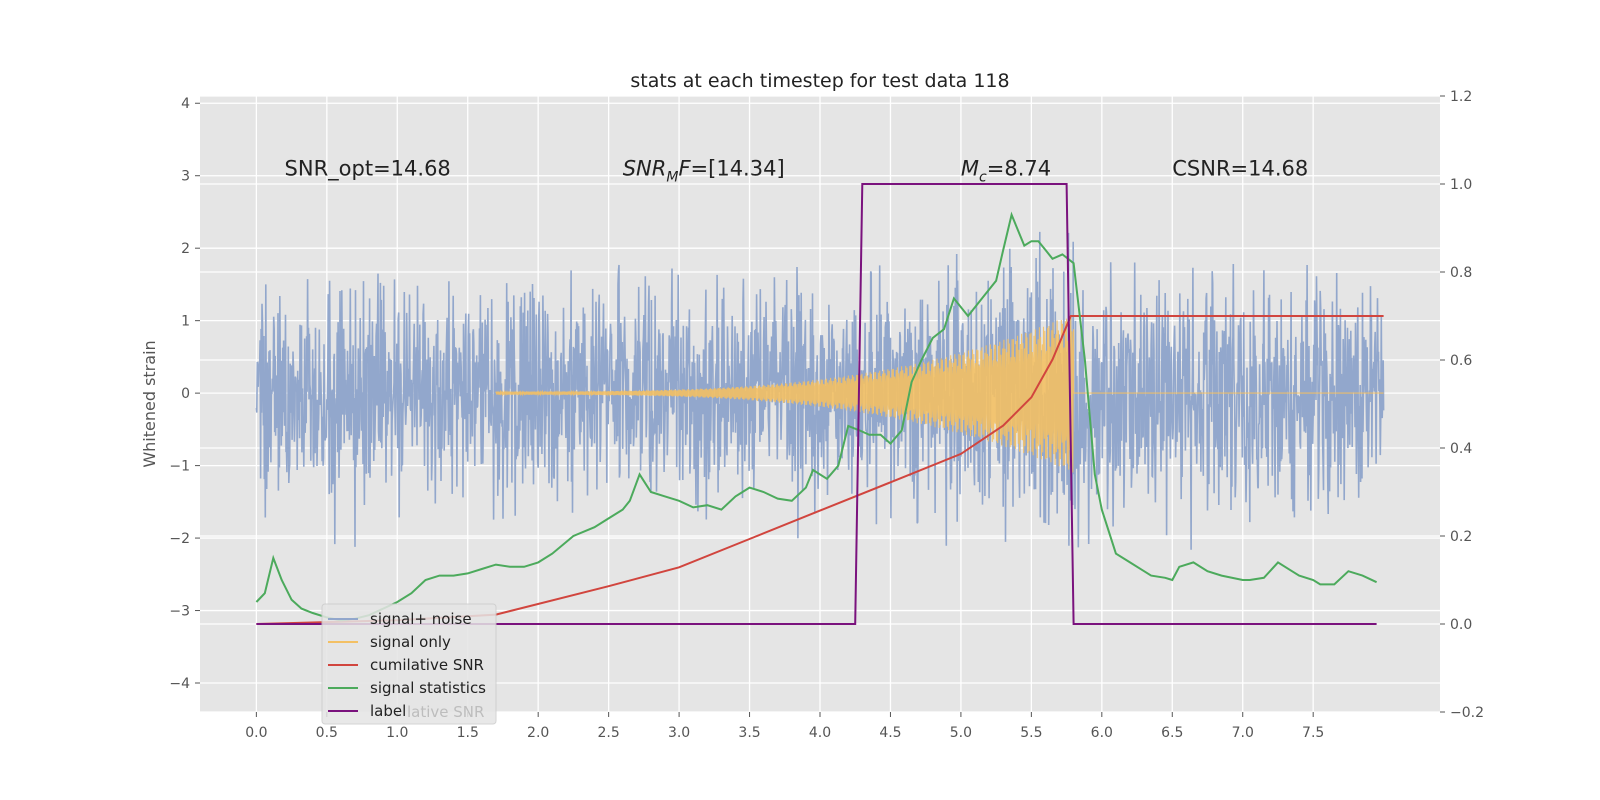 The height and width of the screenshot is (800, 1600). I want to click on x-tick-label: 6.5, so click(1172, 733).